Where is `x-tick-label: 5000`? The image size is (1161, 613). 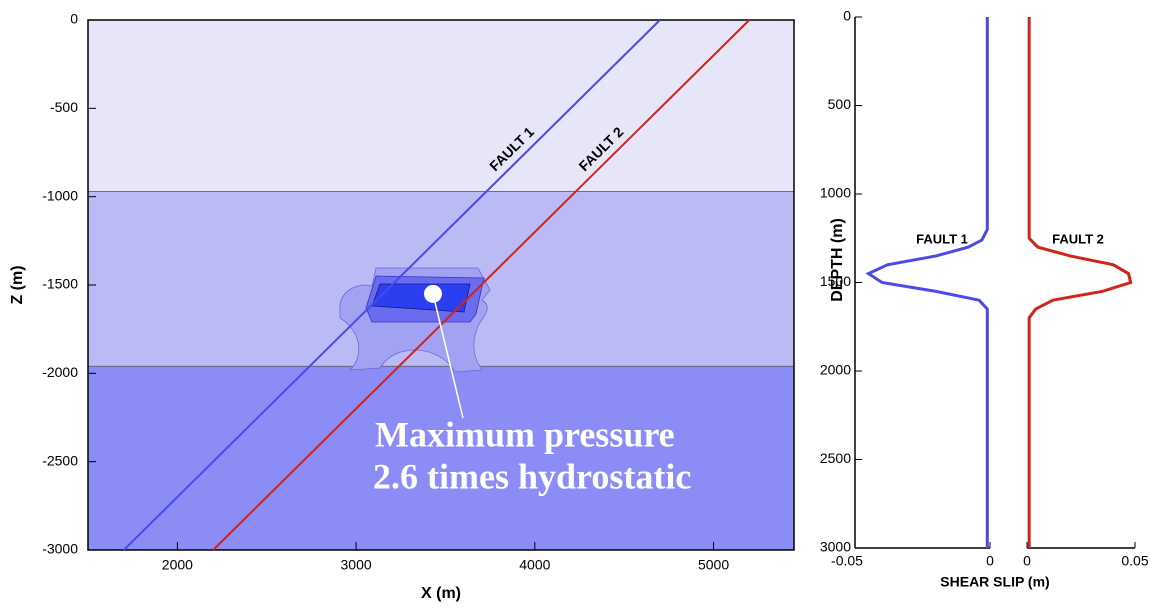
x-tick-label: 5000 is located at coordinates (713, 565).